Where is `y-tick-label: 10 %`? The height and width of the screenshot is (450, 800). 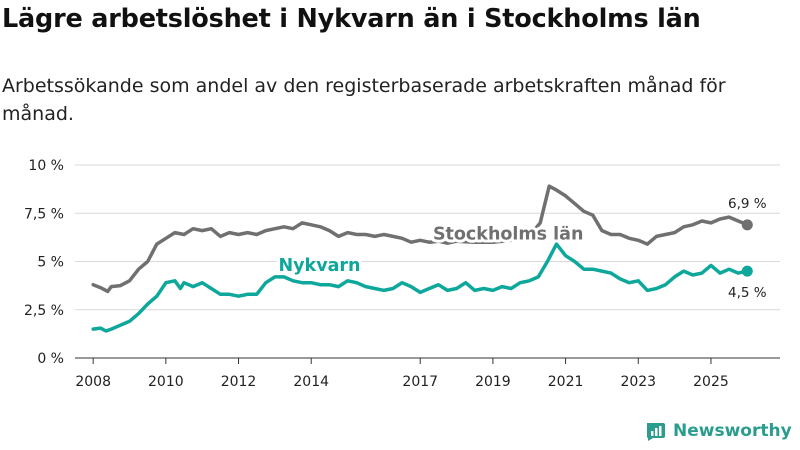 y-tick-label: 10 % is located at coordinates (46, 166).